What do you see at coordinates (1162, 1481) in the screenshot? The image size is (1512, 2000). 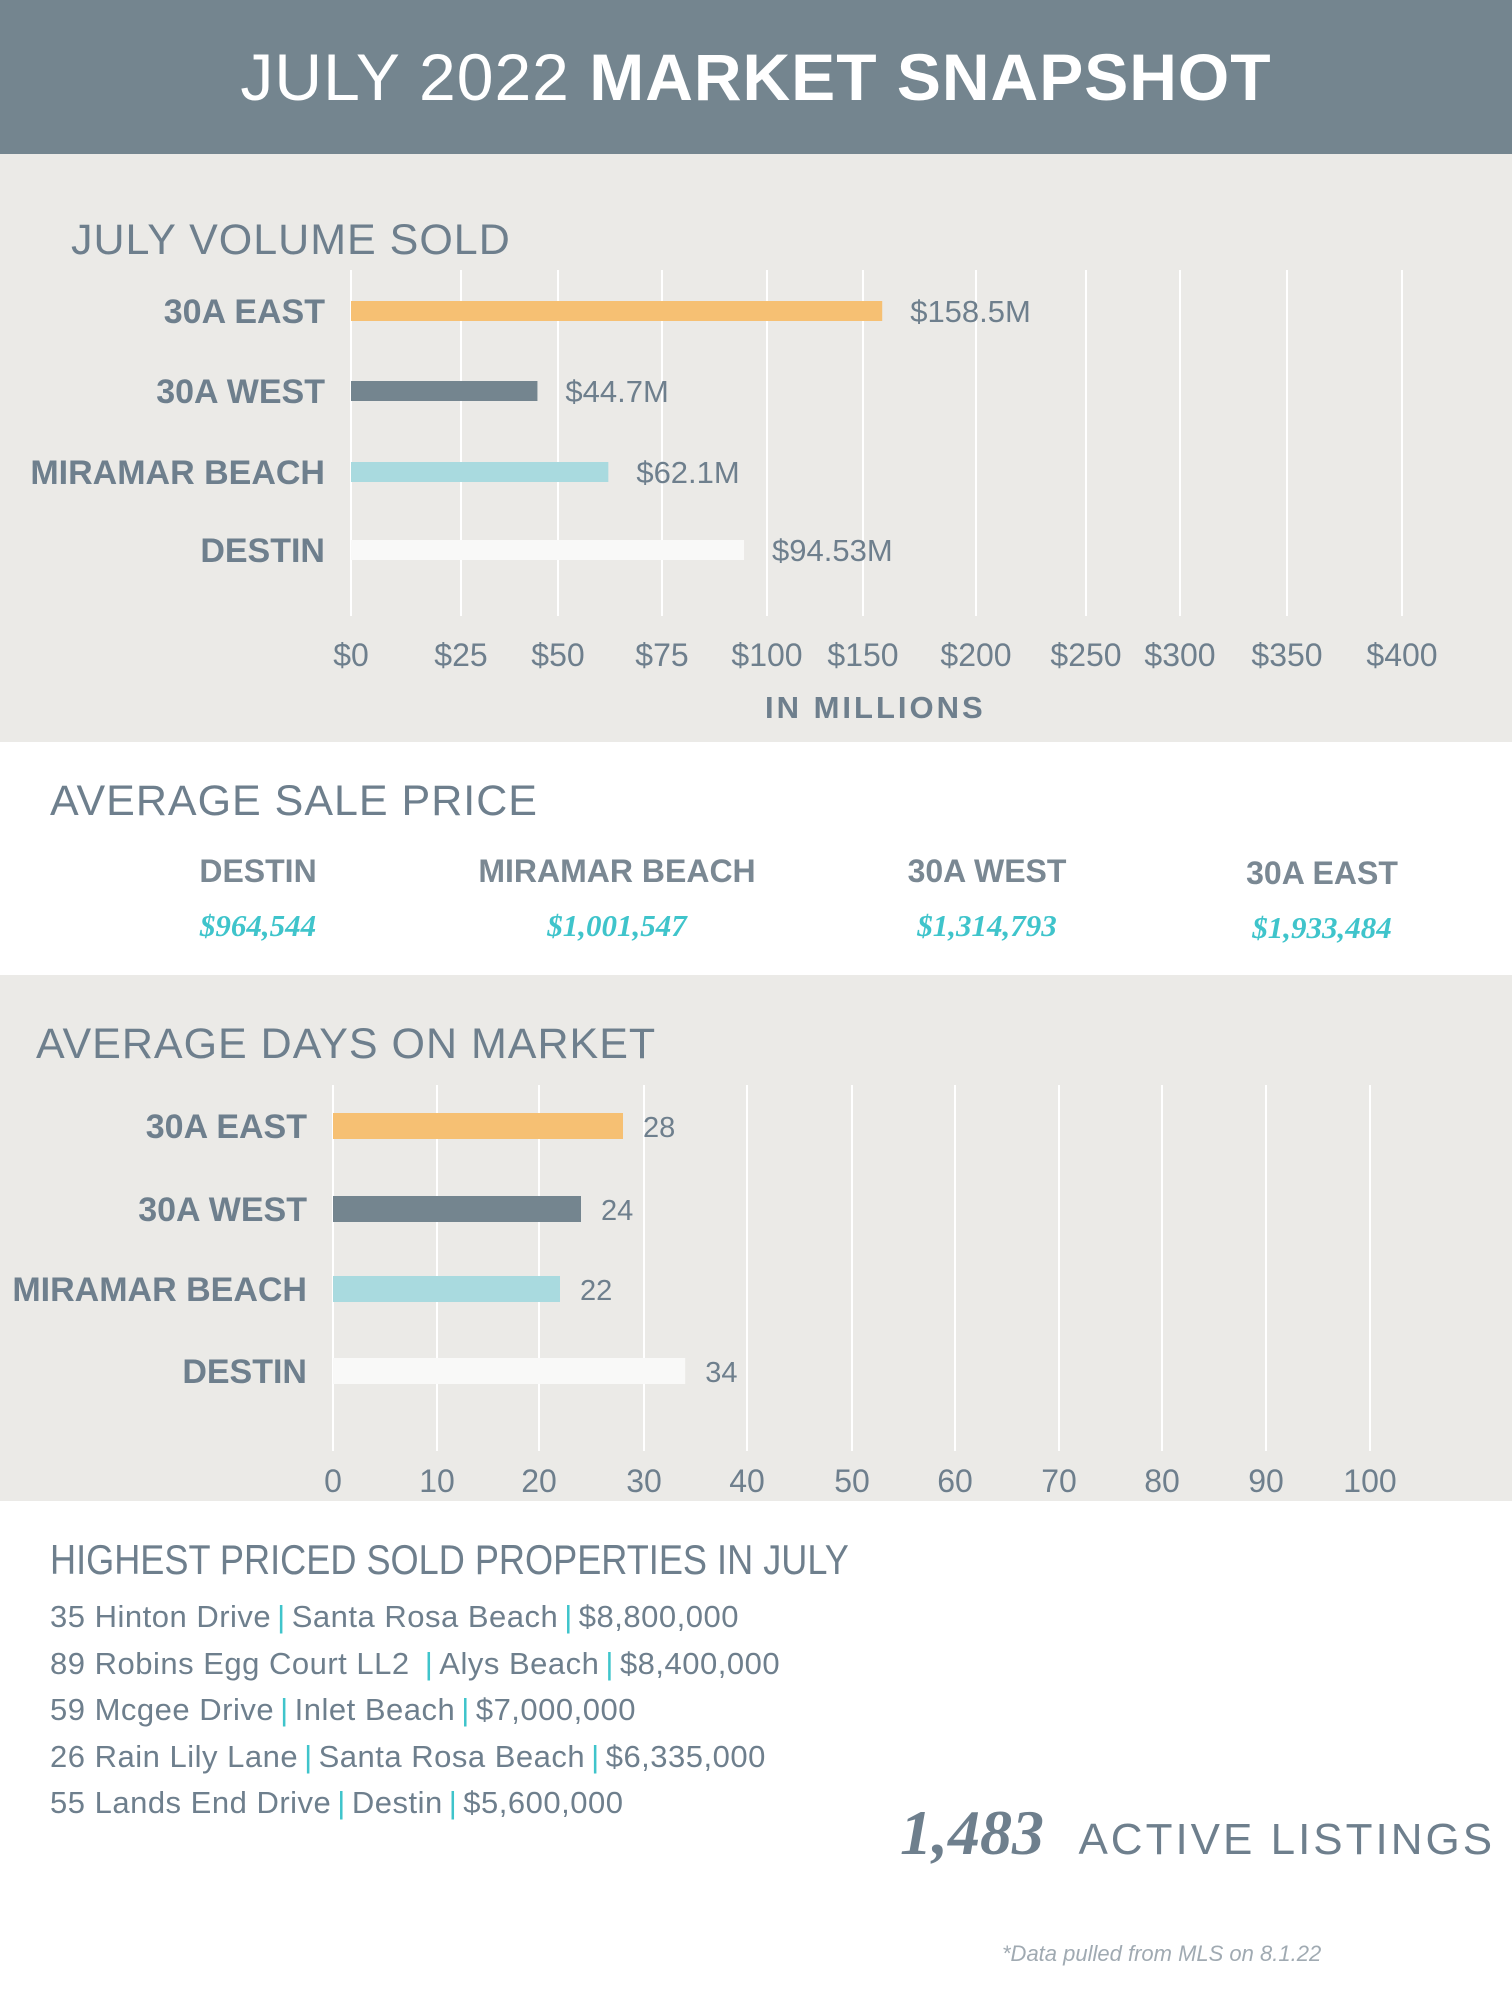 I see `days-tick-label: 80` at bounding box center [1162, 1481].